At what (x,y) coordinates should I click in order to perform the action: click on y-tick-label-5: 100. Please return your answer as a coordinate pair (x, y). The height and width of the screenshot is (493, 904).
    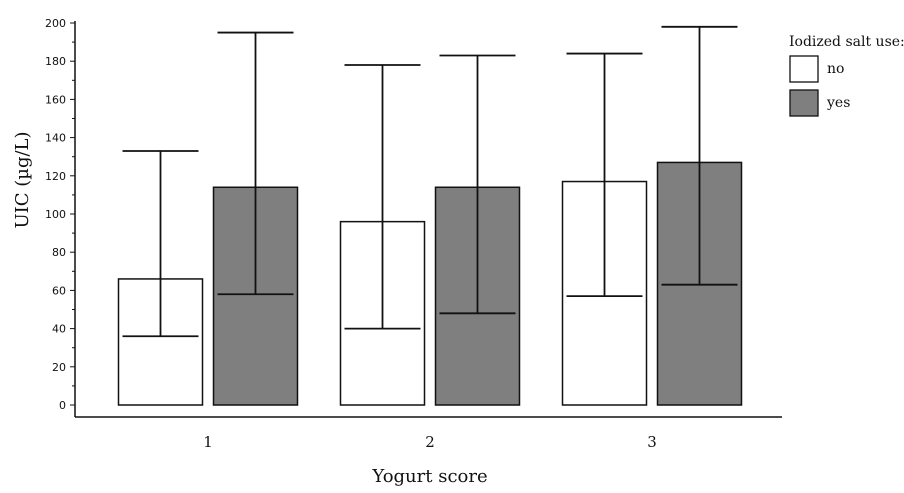
    Looking at the image, I should click on (55, 214).